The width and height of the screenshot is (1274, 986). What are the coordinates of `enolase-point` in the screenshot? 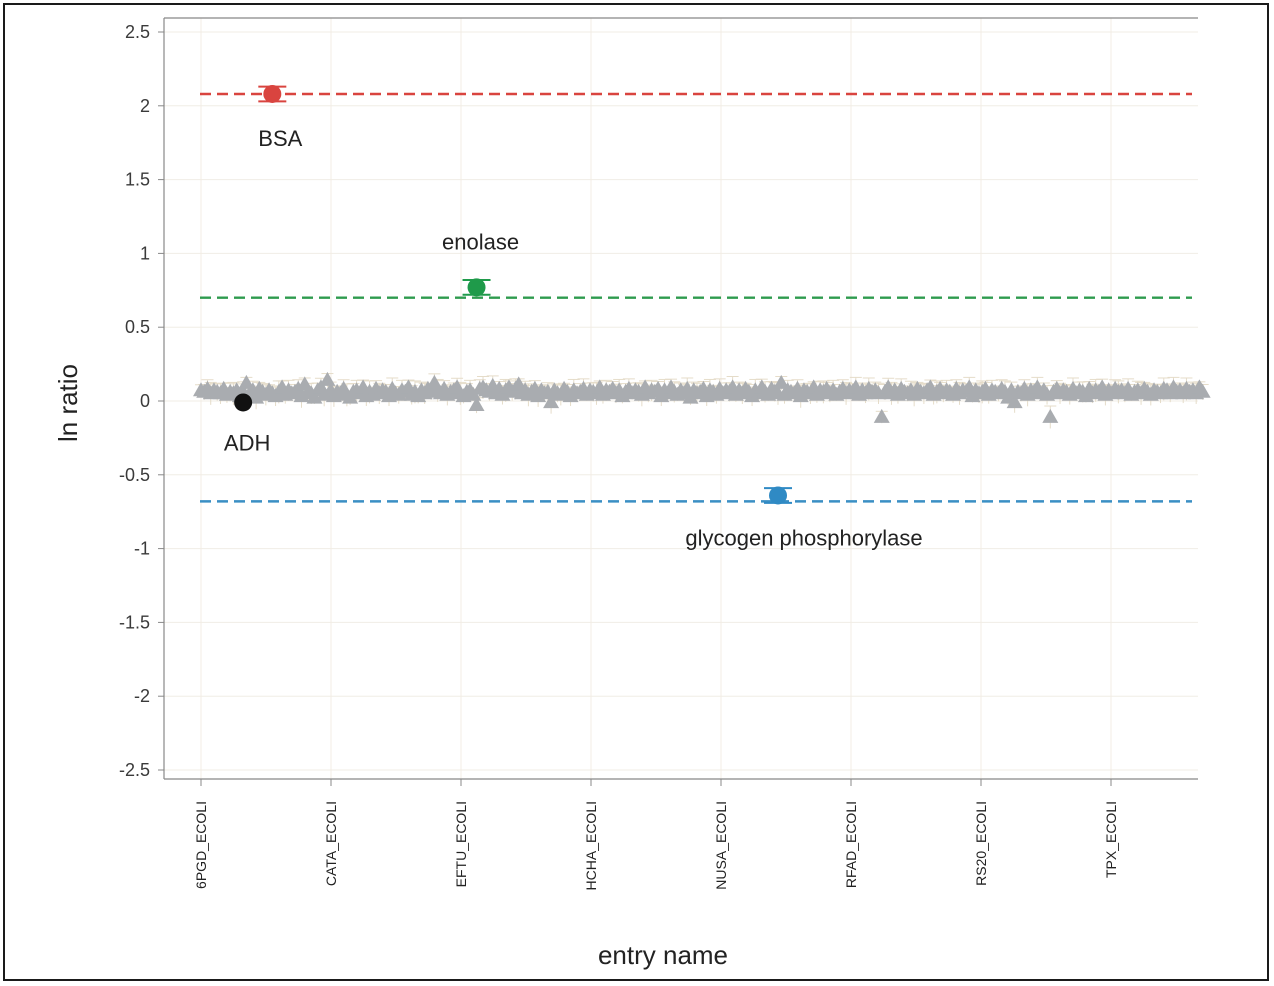 It's located at (476, 287).